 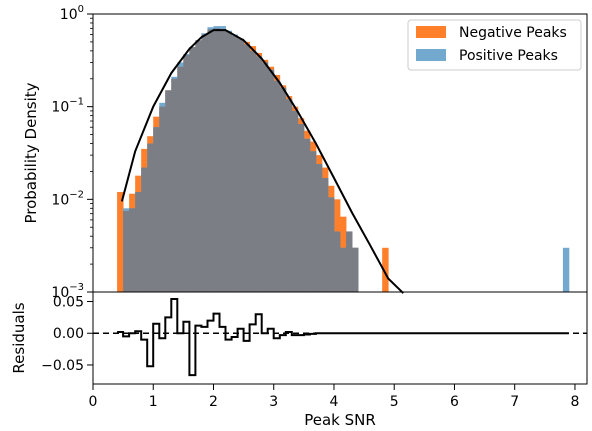 I want to click on residual-y-tick-label: 0.05, so click(x=68, y=303).